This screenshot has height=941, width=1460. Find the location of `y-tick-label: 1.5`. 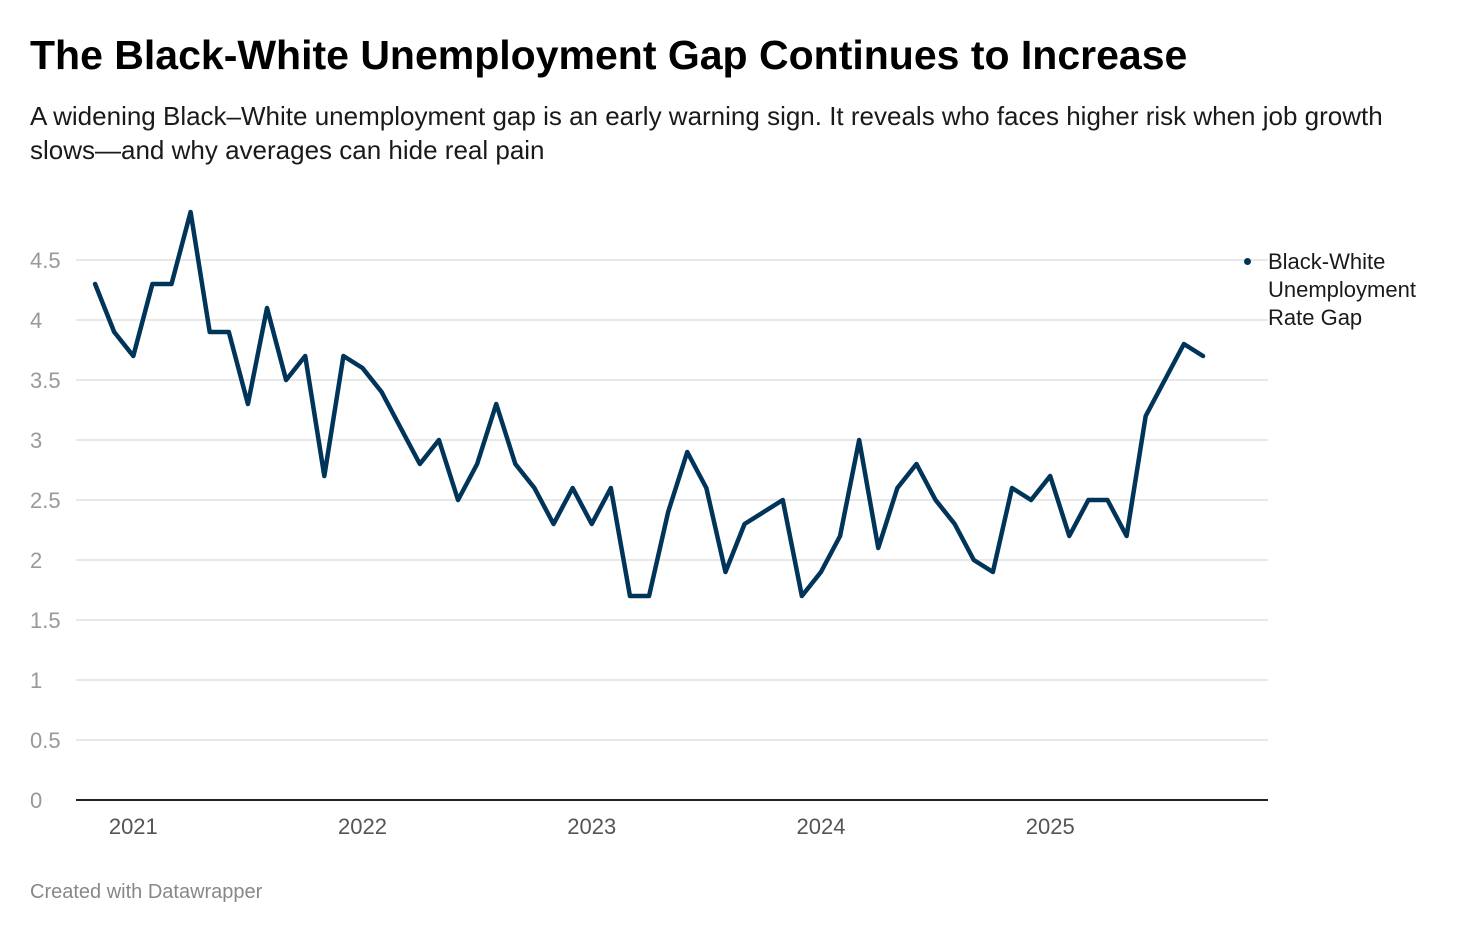

y-tick-label: 1.5 is located at coordinates (45, 620).